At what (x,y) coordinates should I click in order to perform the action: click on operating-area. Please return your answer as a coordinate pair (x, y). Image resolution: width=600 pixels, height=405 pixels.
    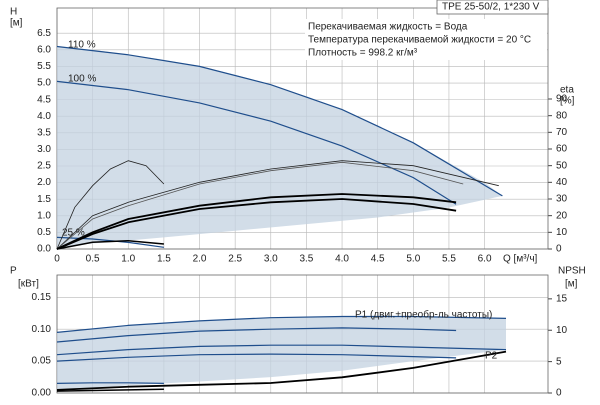
    Looking at the image, I should click on (281, 353).